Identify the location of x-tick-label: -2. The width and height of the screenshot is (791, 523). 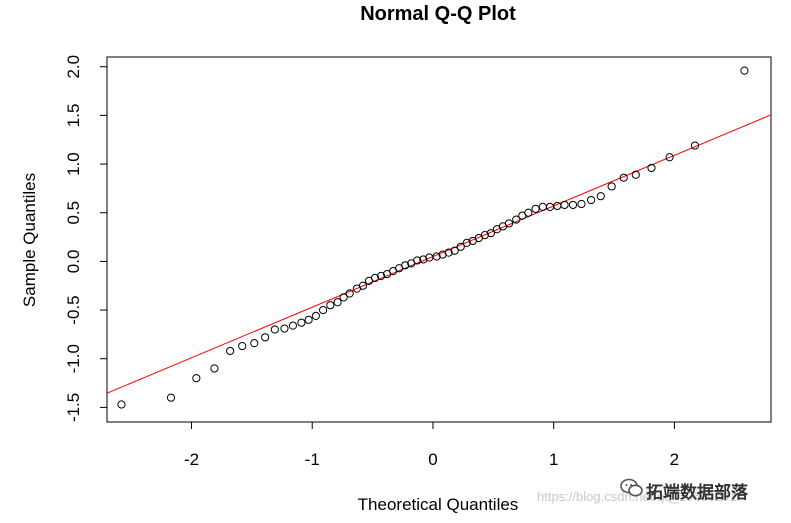
(191, 459).